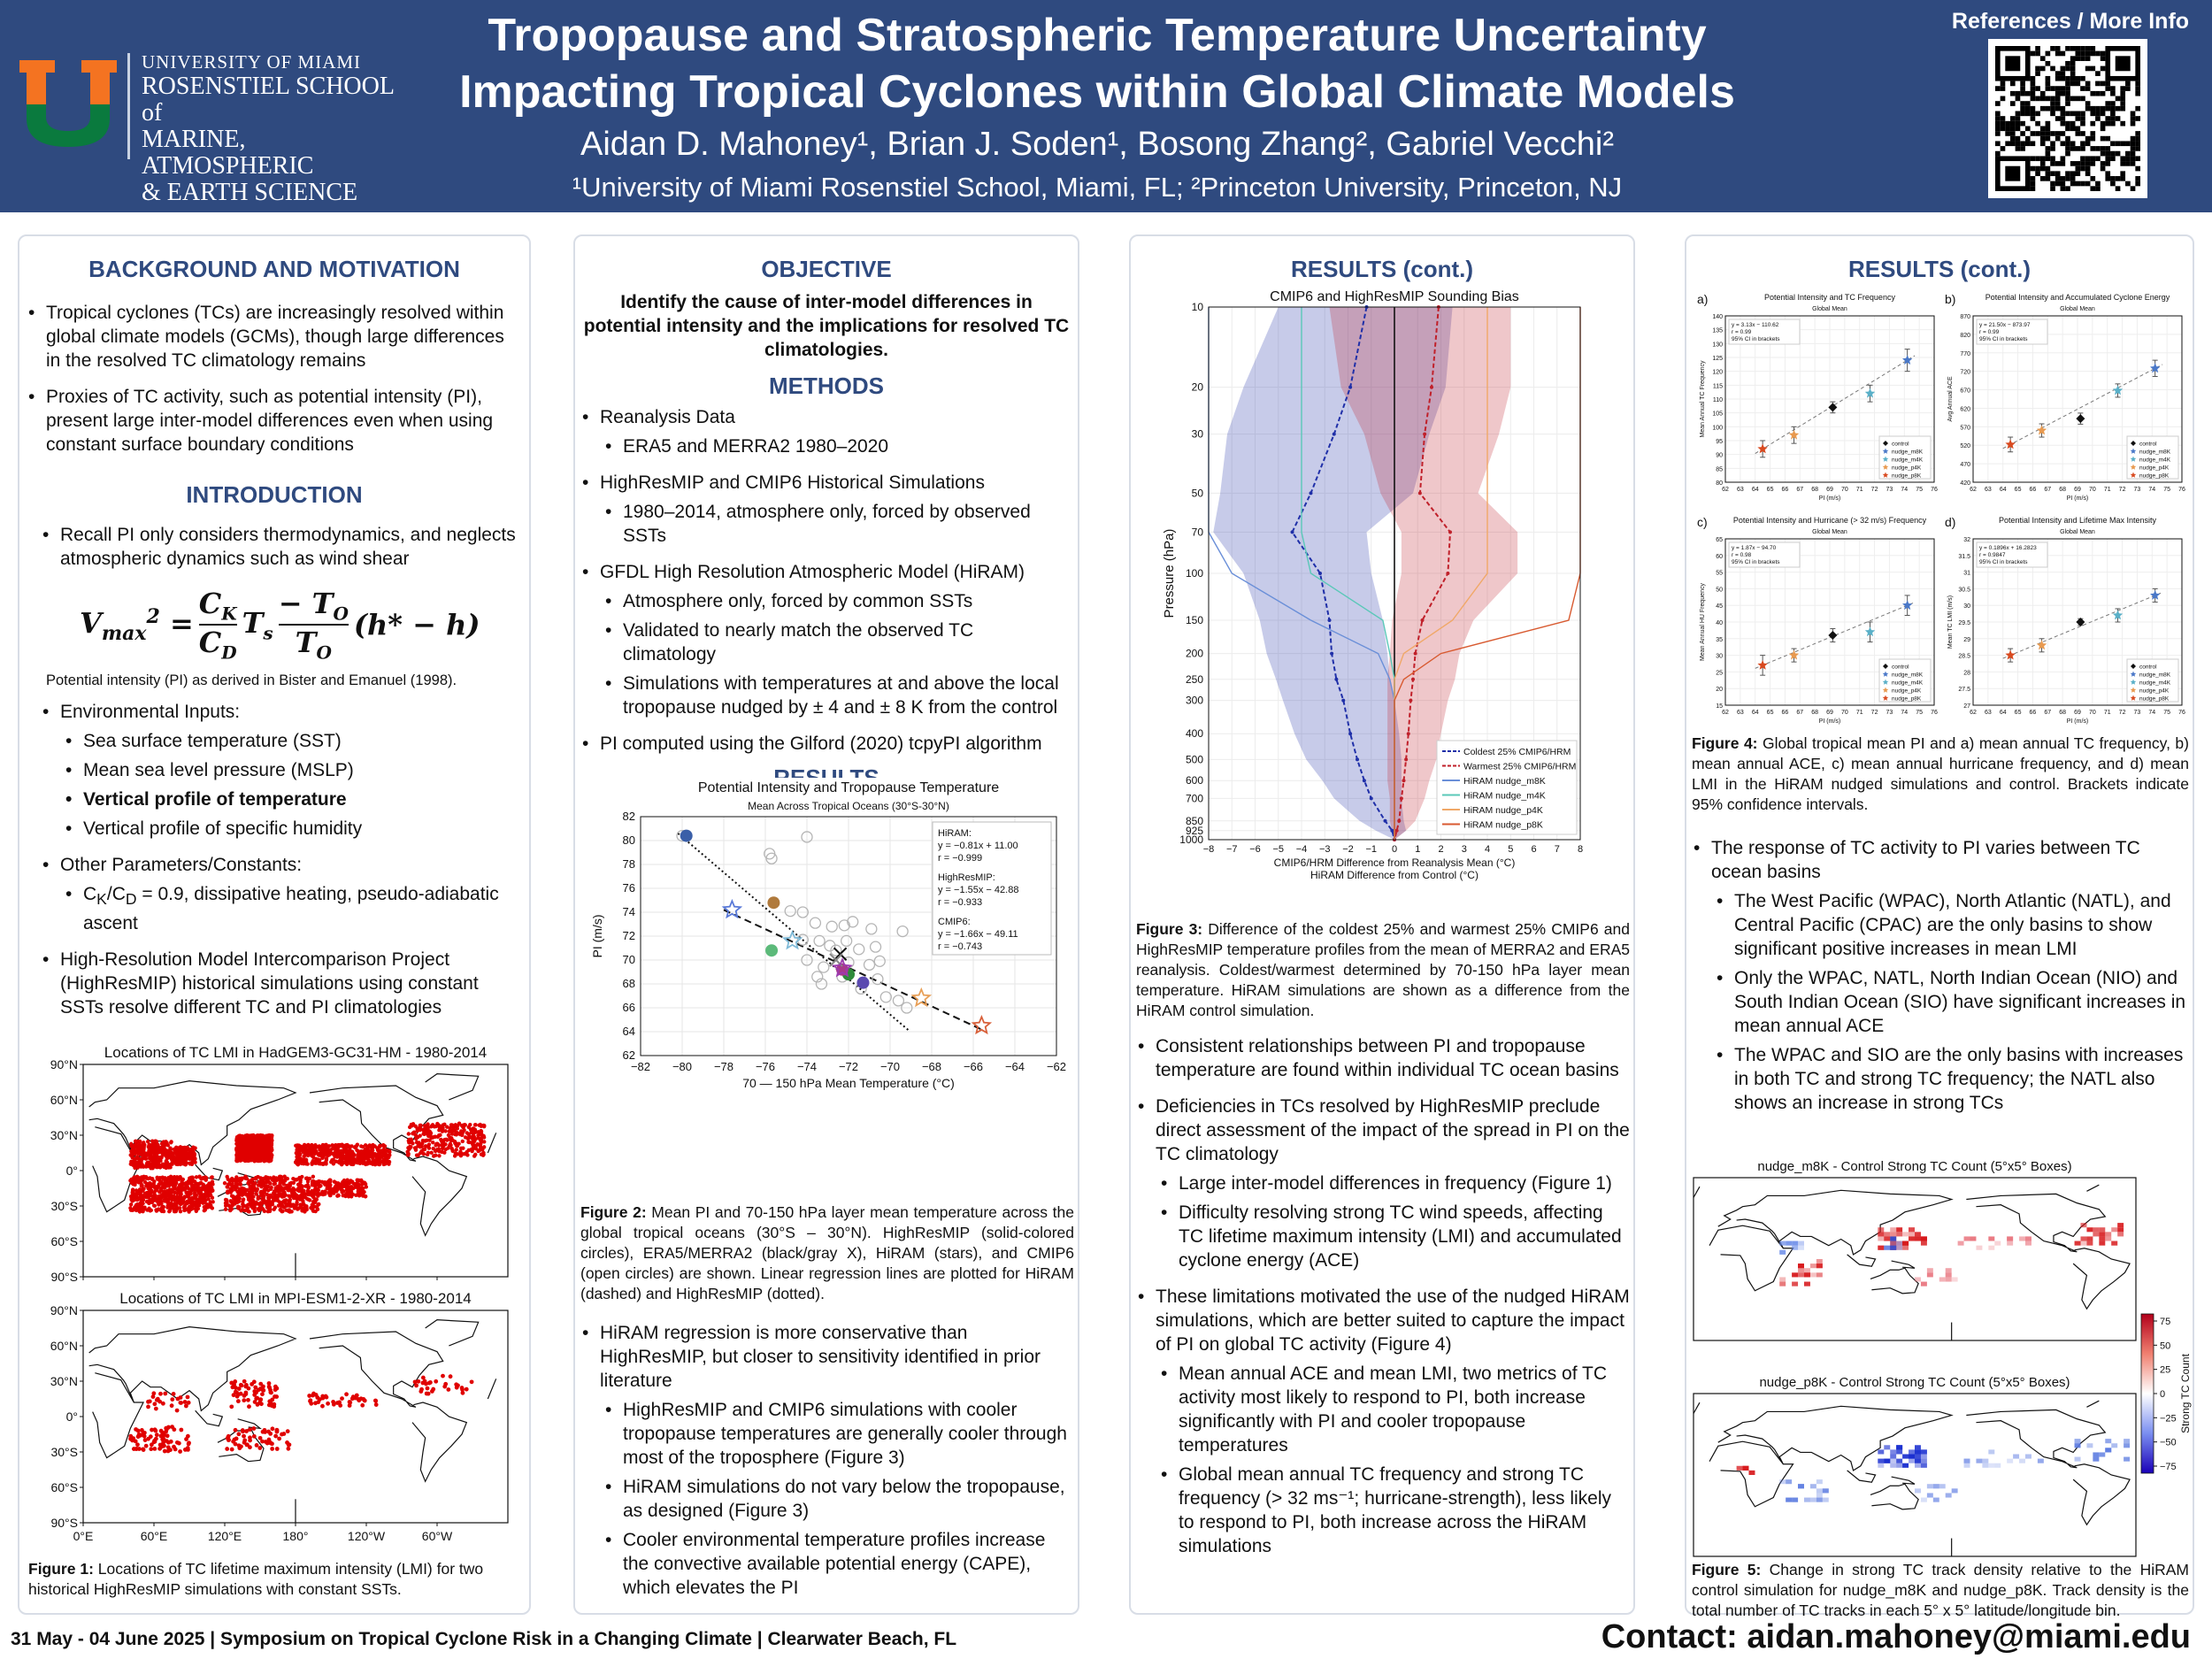 The image size is (2212, 1659). What do you see at coordinates (629, 984) in the screenshot?
I see `y-tick-label: 68` at bounding box center [629, 984].